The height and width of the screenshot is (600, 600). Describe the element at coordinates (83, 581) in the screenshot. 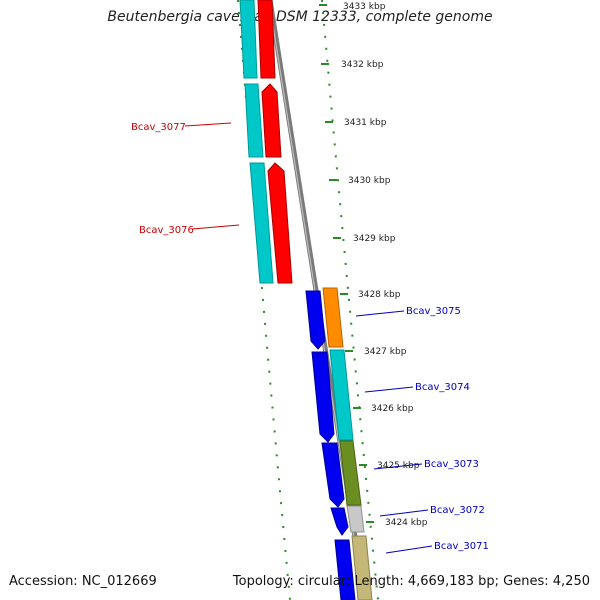

I see `accession-label: Accession: NC_012669` at that location.